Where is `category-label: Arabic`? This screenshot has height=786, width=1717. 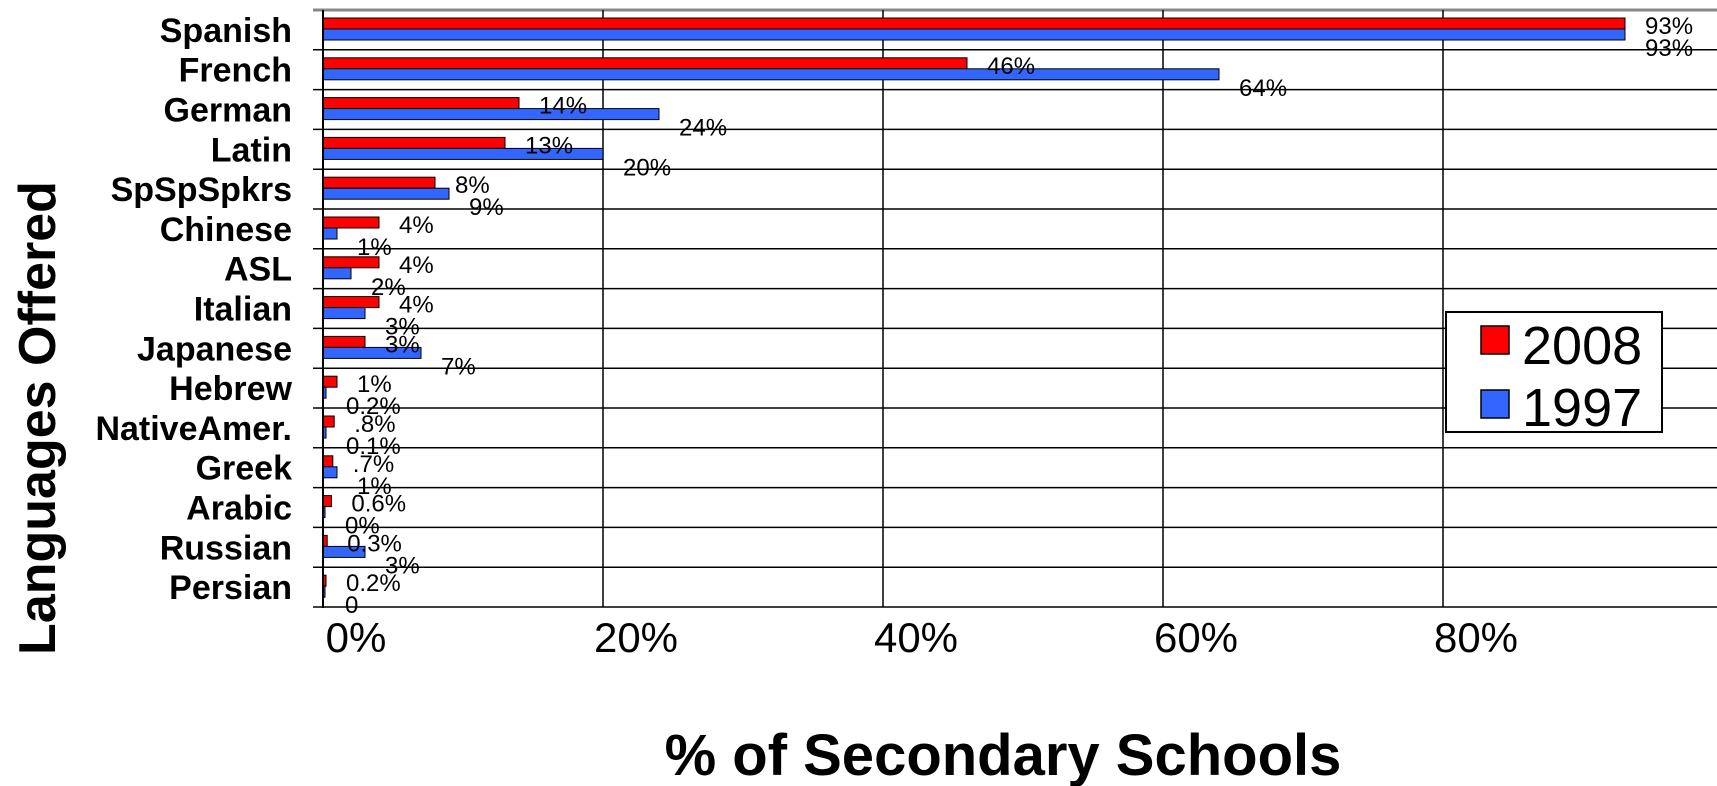
category-label: Arabic is located at coordinates (239, 509).